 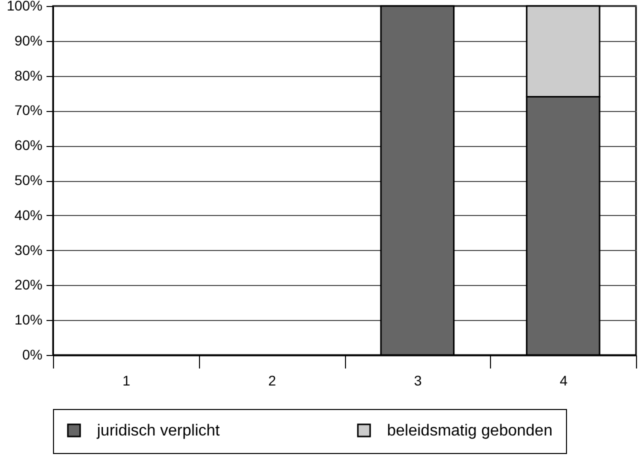 I want to click on y-tick-label: 0%, so click(x=32, y=354).